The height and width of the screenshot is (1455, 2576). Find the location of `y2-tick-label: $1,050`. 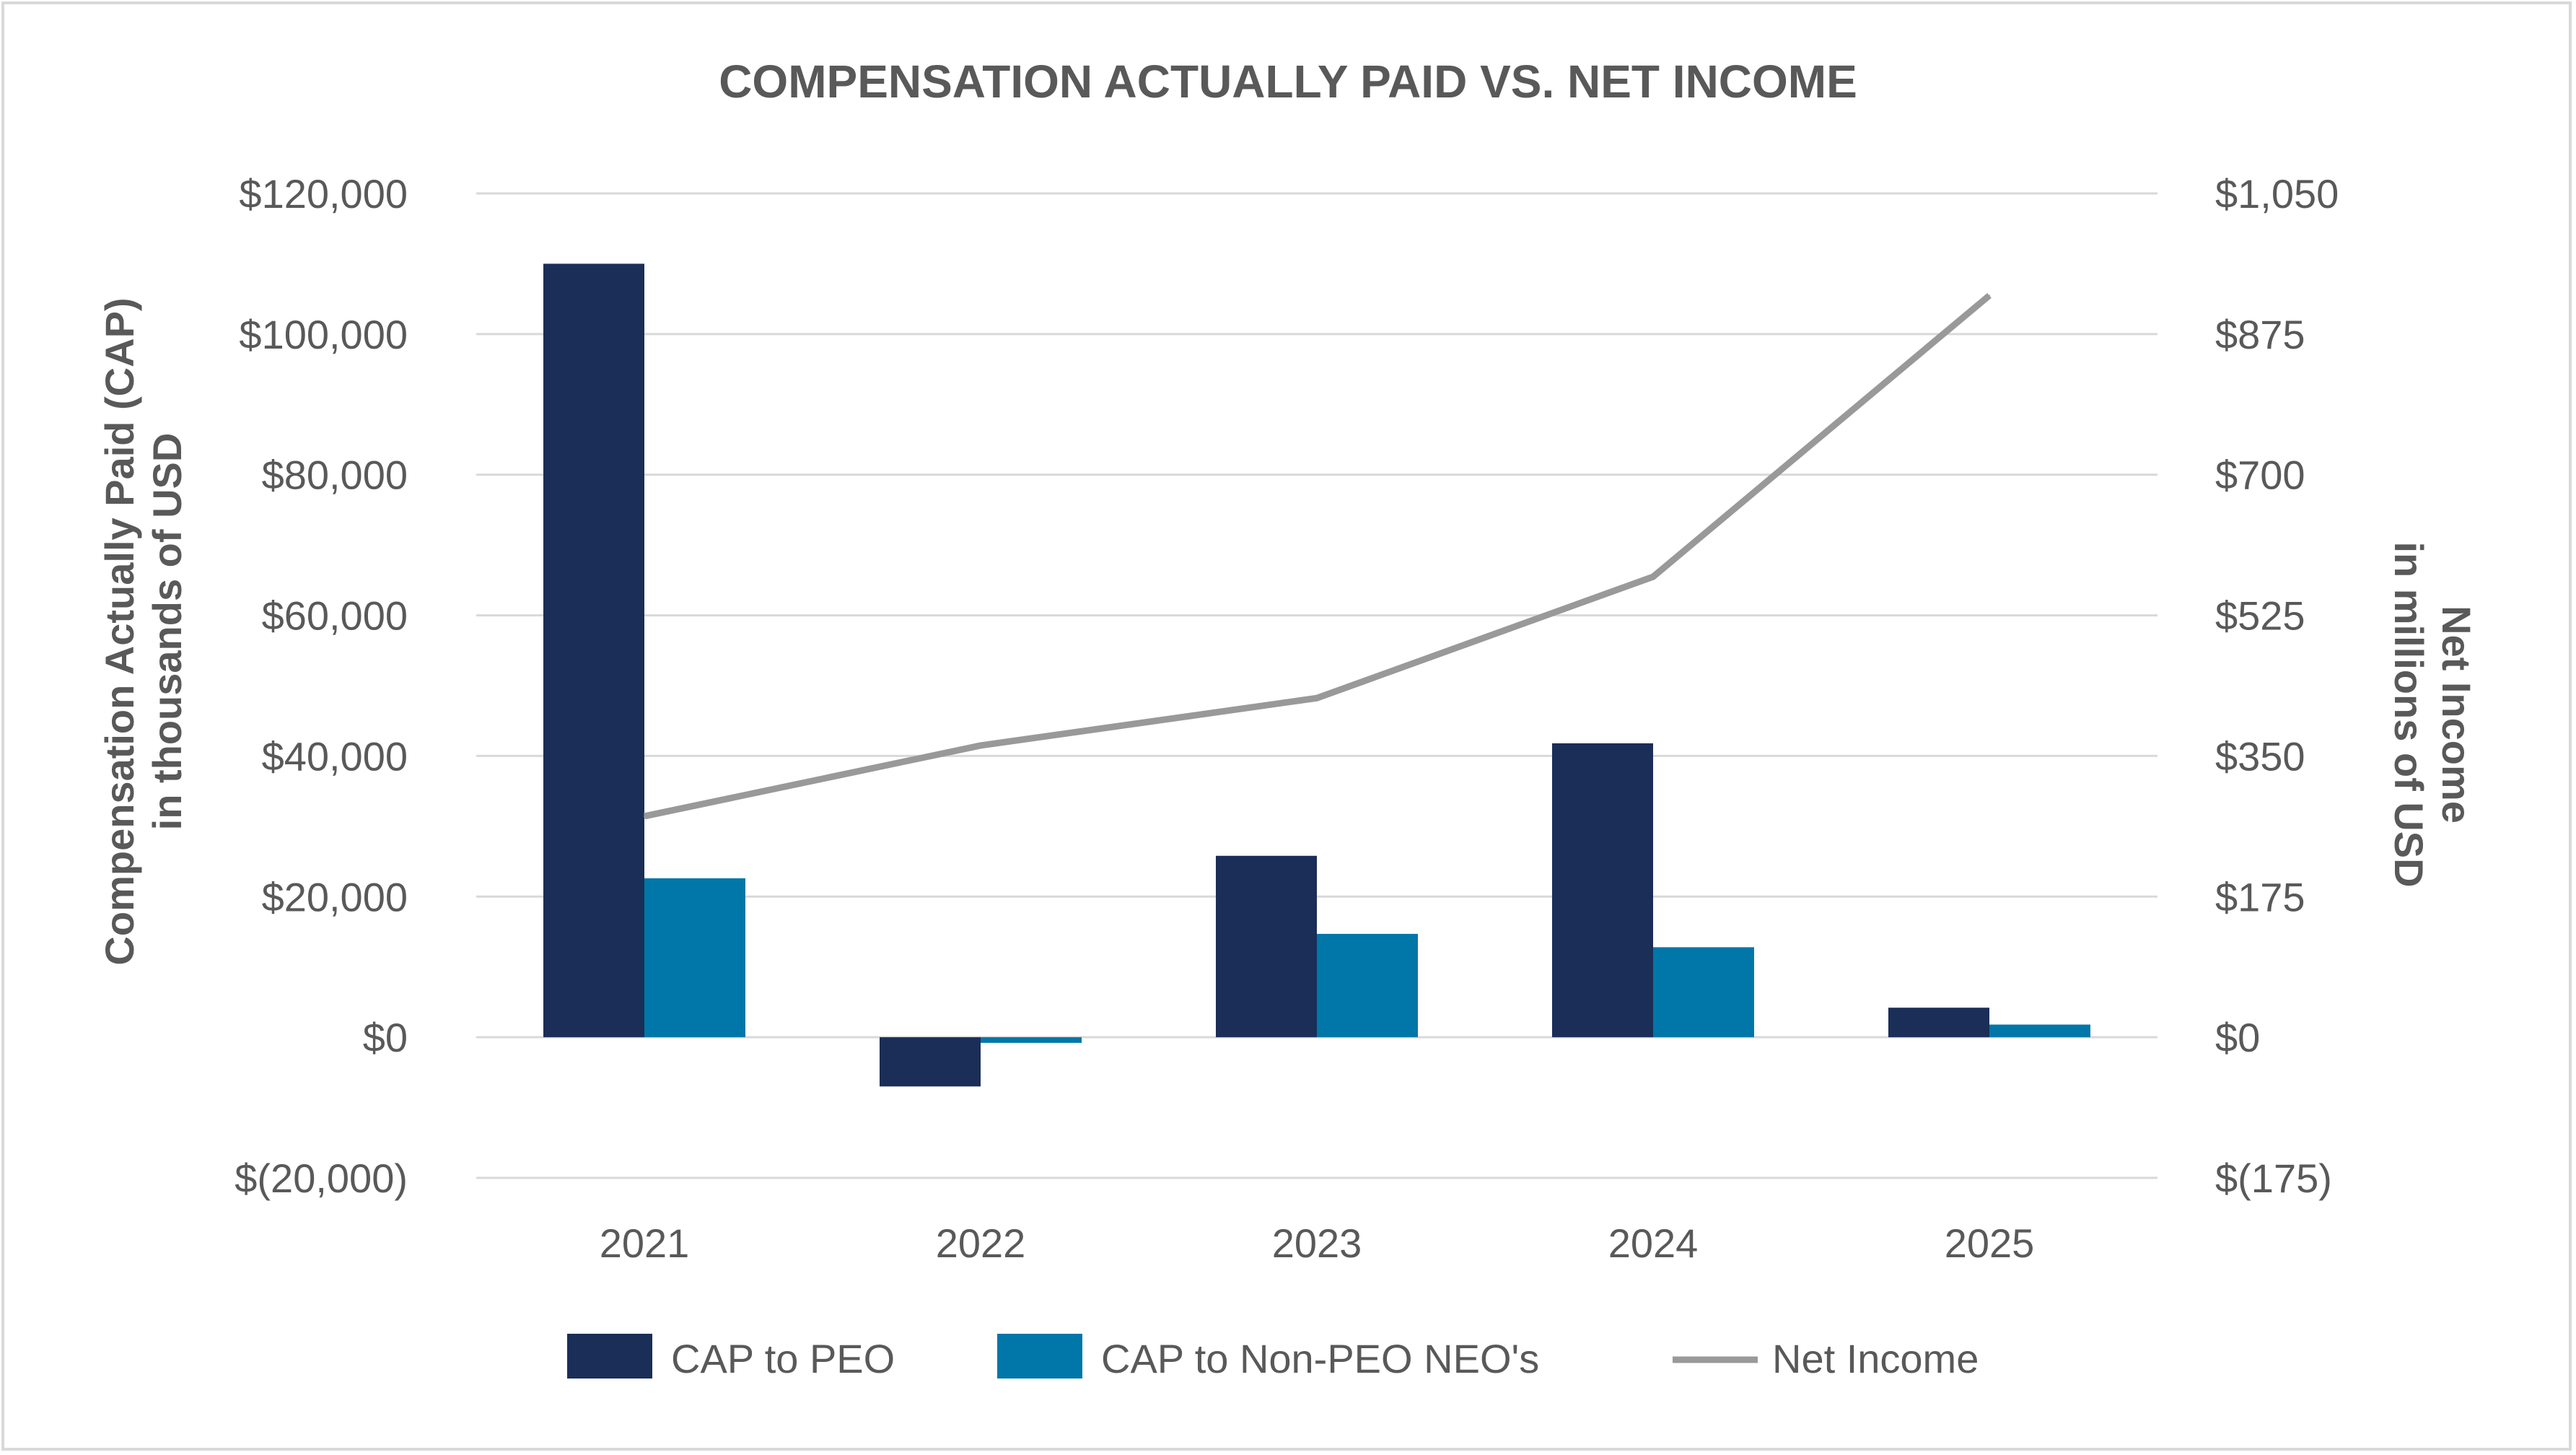

y2-tick-label: $1,050 is located at coordinates (2277, 194).